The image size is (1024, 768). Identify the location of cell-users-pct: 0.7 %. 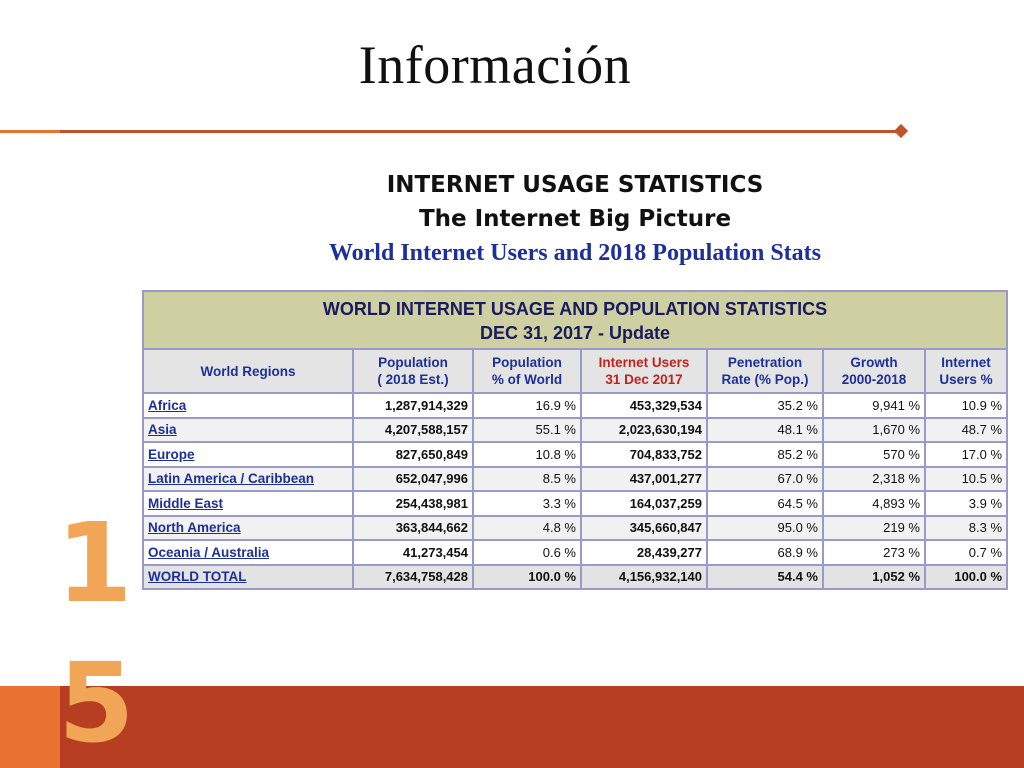
(966, 552).